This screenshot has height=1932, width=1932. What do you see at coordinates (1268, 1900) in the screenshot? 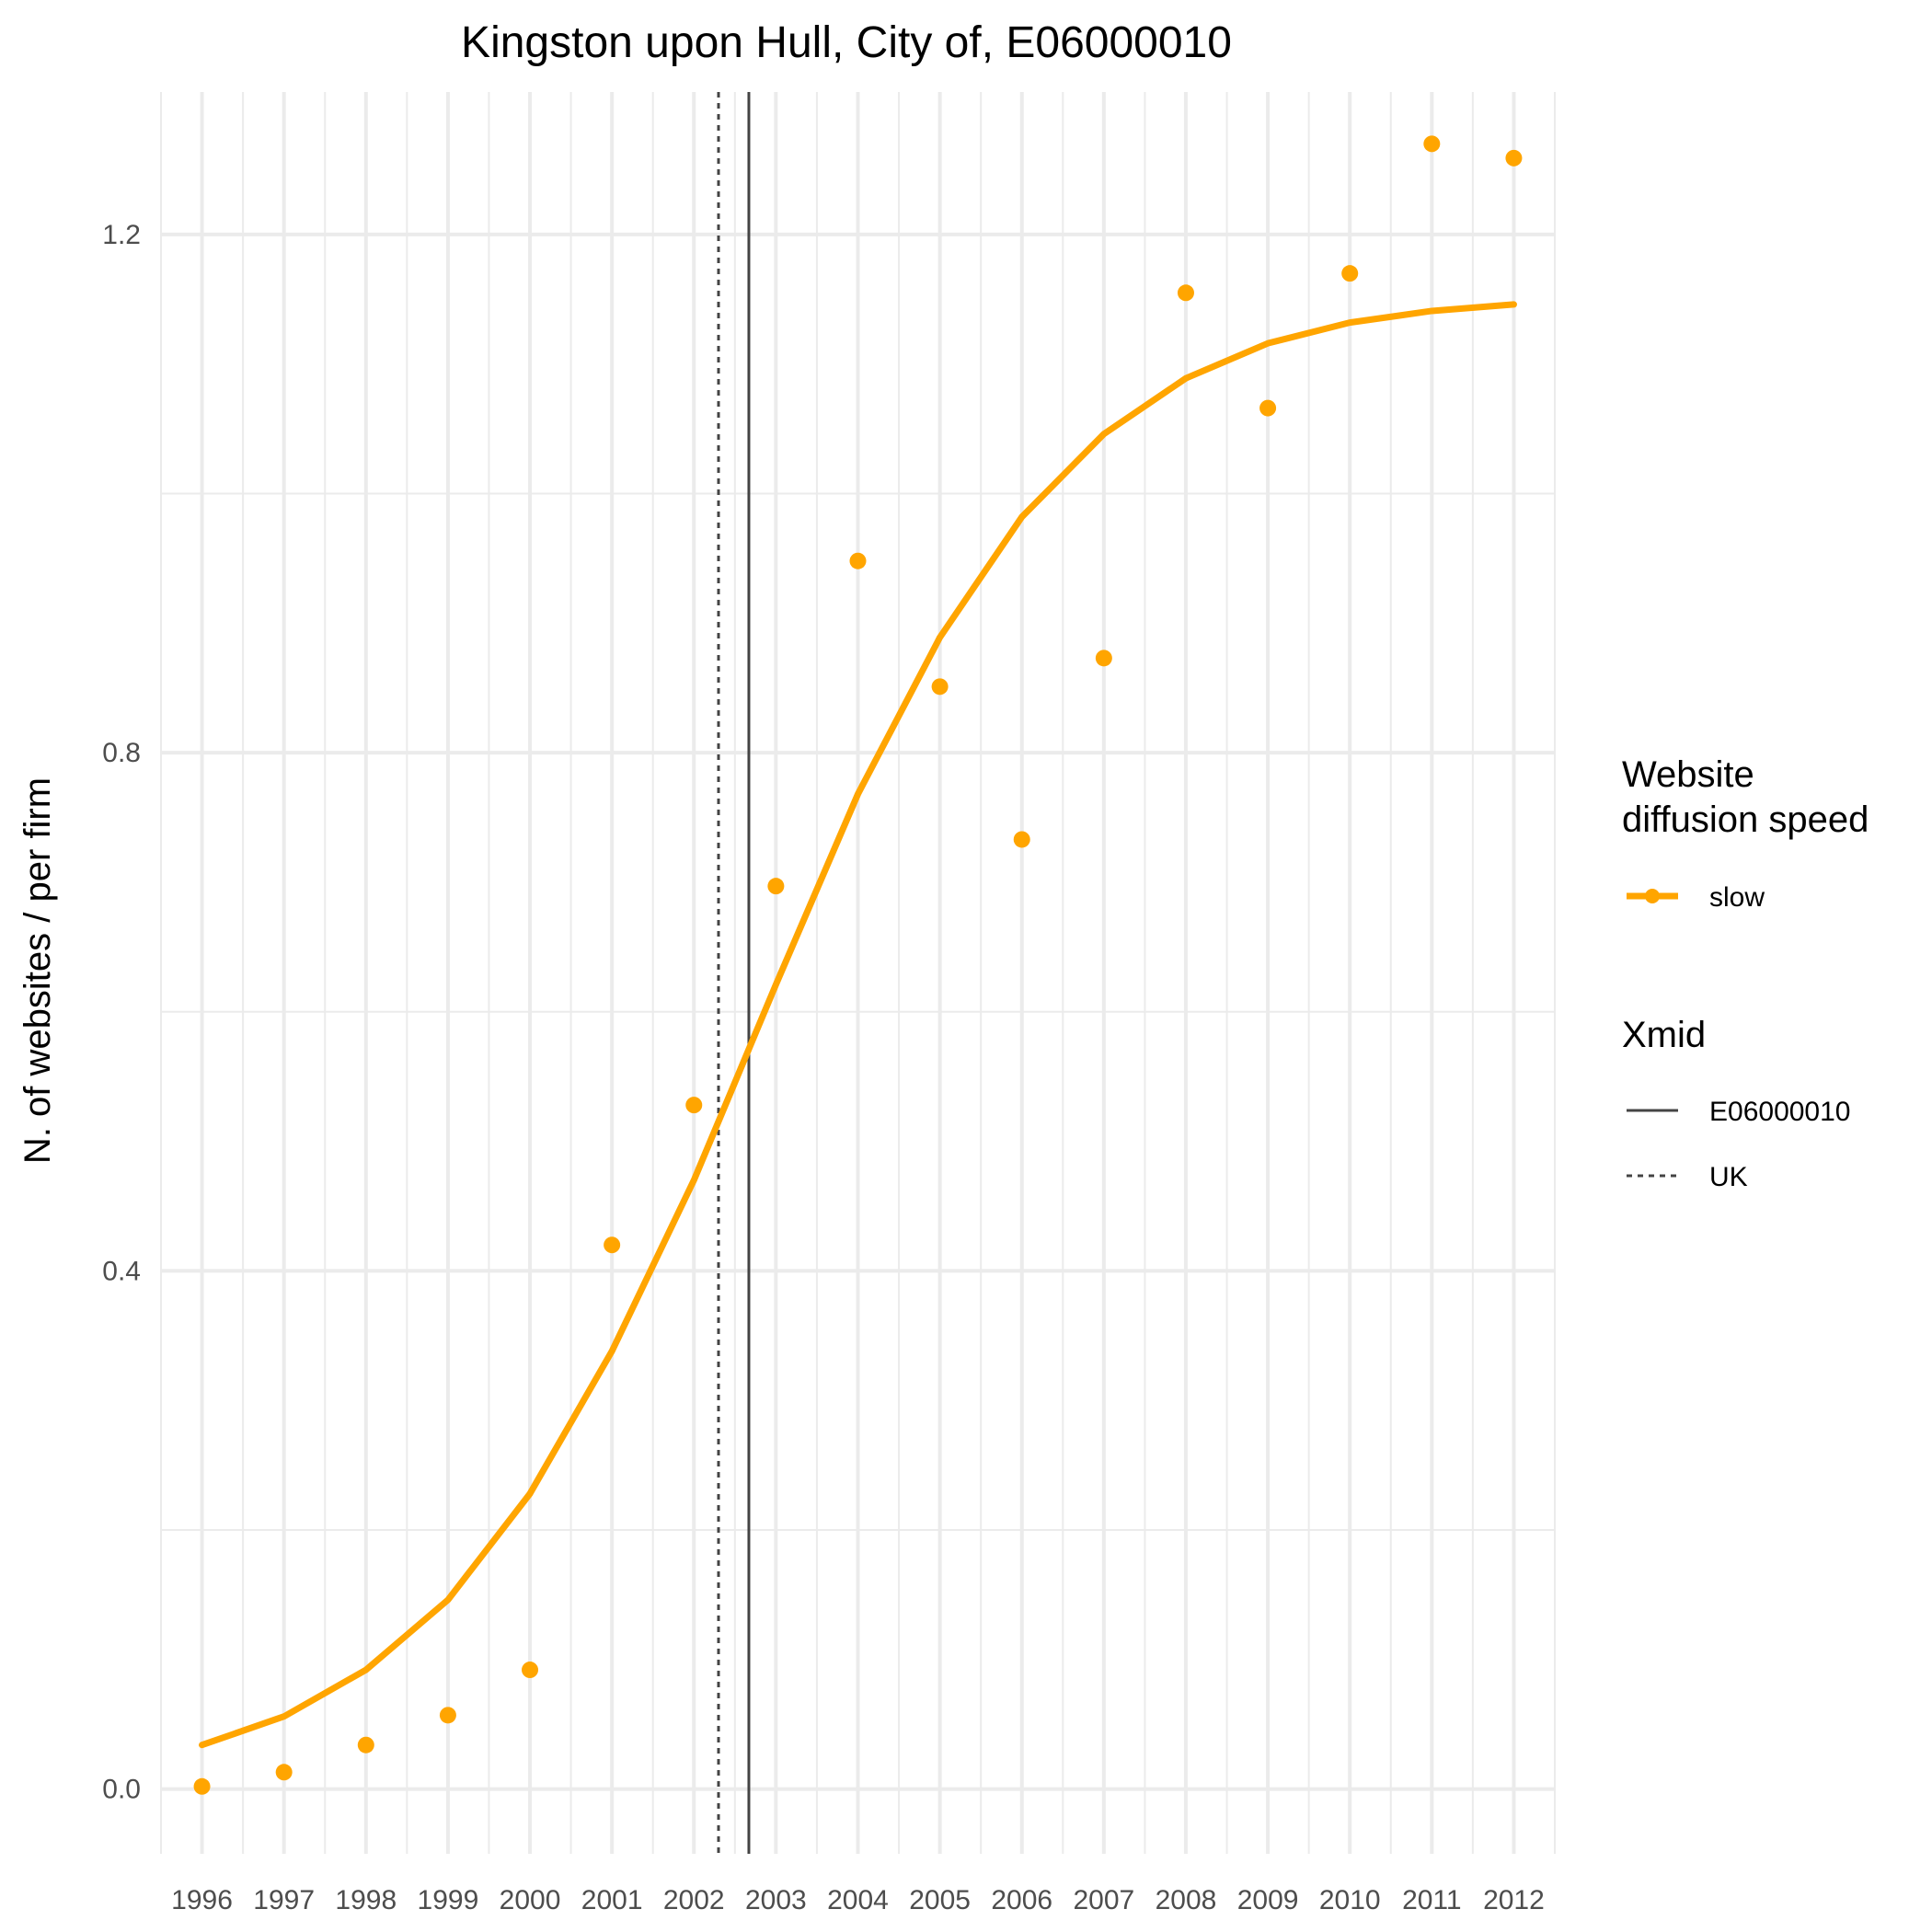
I see `x-tick-label: 2009` at bounding box center [1268, 1900].